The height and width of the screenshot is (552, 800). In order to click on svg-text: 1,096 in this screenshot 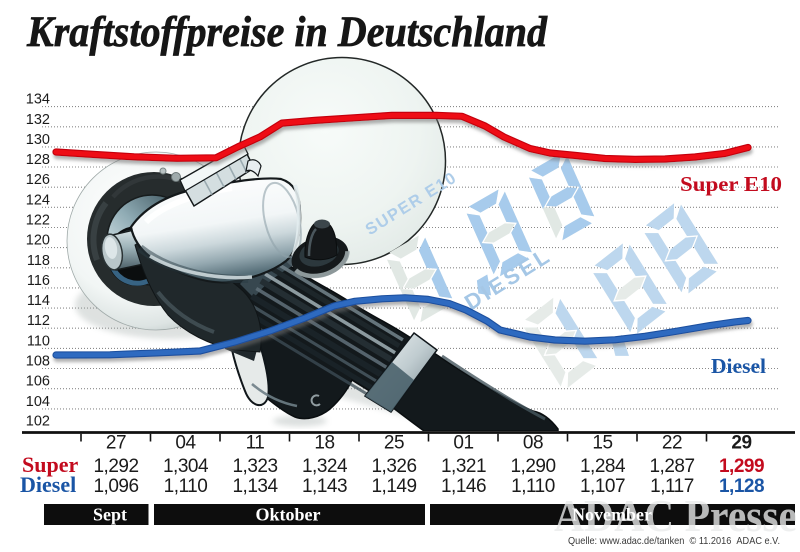, I will do `click(115, 486)`.